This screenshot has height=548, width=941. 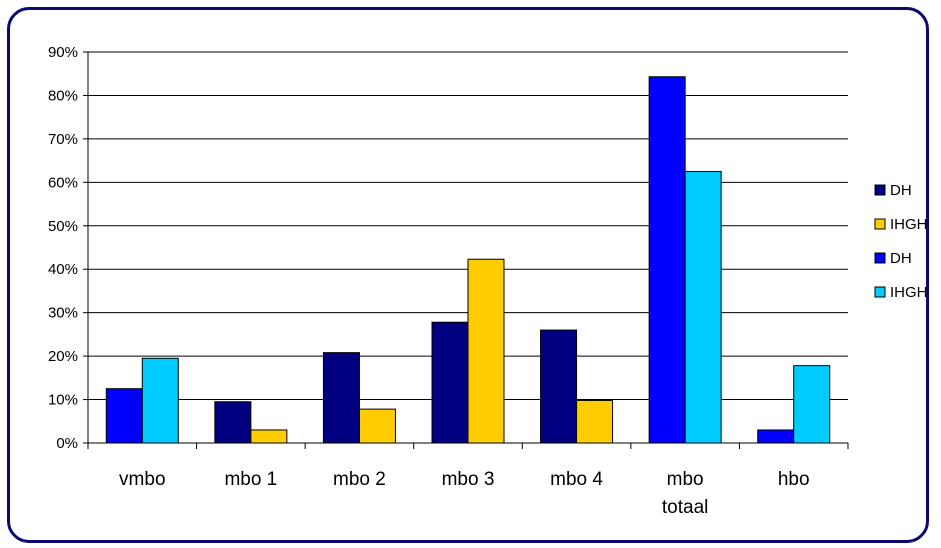 I want to click on y-tick-label: 50%, so click(x=63, y=226).